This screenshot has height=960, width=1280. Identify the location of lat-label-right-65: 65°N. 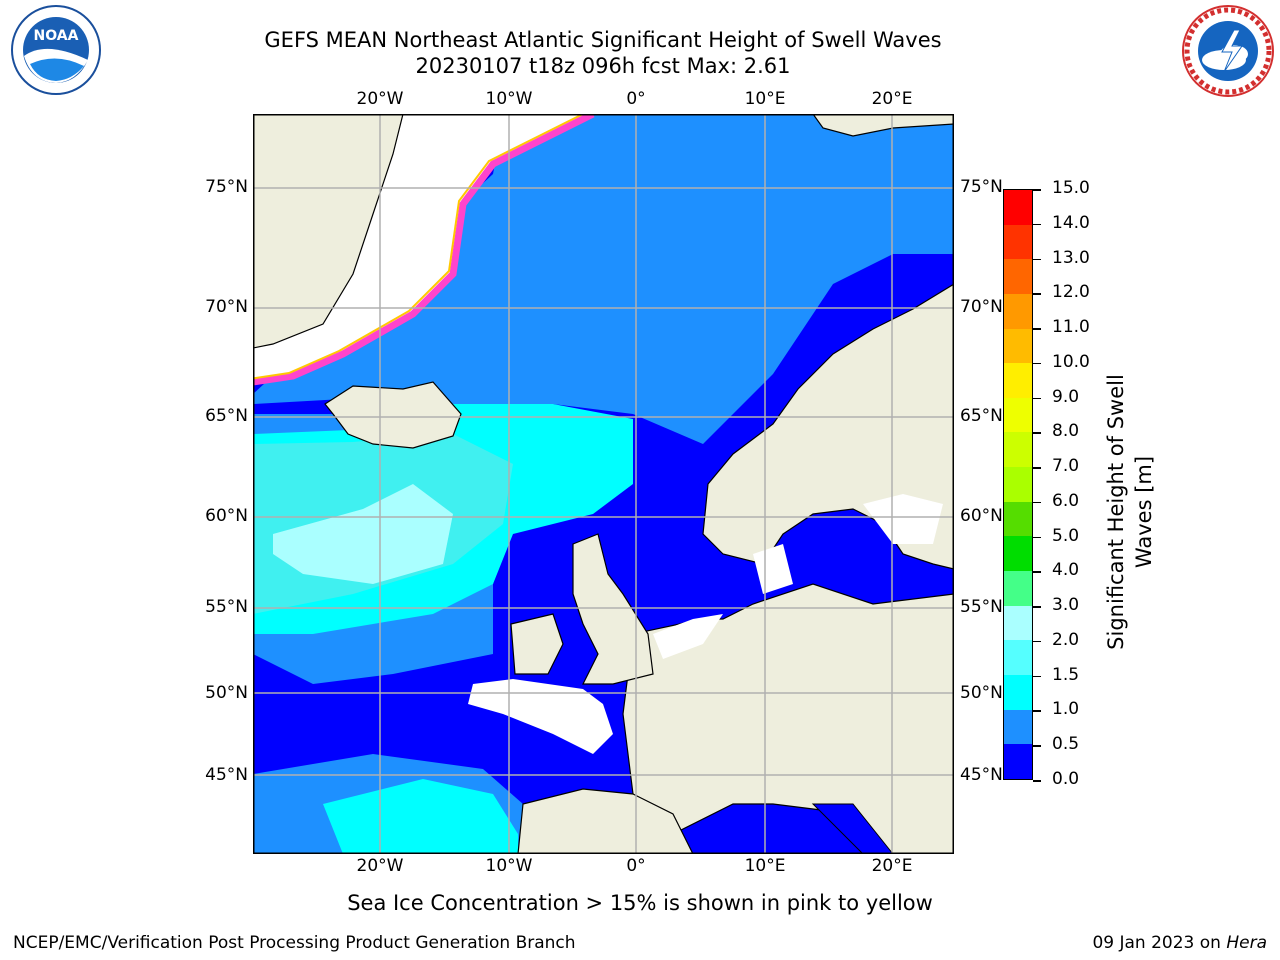
(981, 416).